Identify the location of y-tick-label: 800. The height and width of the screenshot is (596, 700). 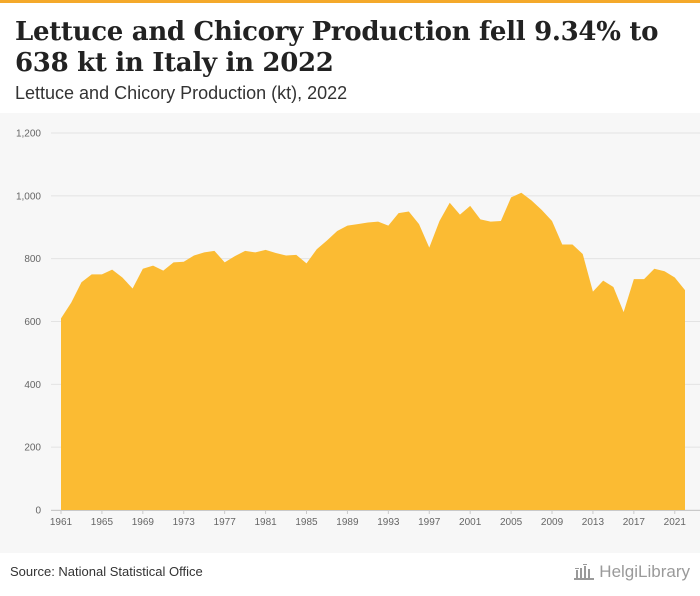
(32, 259).